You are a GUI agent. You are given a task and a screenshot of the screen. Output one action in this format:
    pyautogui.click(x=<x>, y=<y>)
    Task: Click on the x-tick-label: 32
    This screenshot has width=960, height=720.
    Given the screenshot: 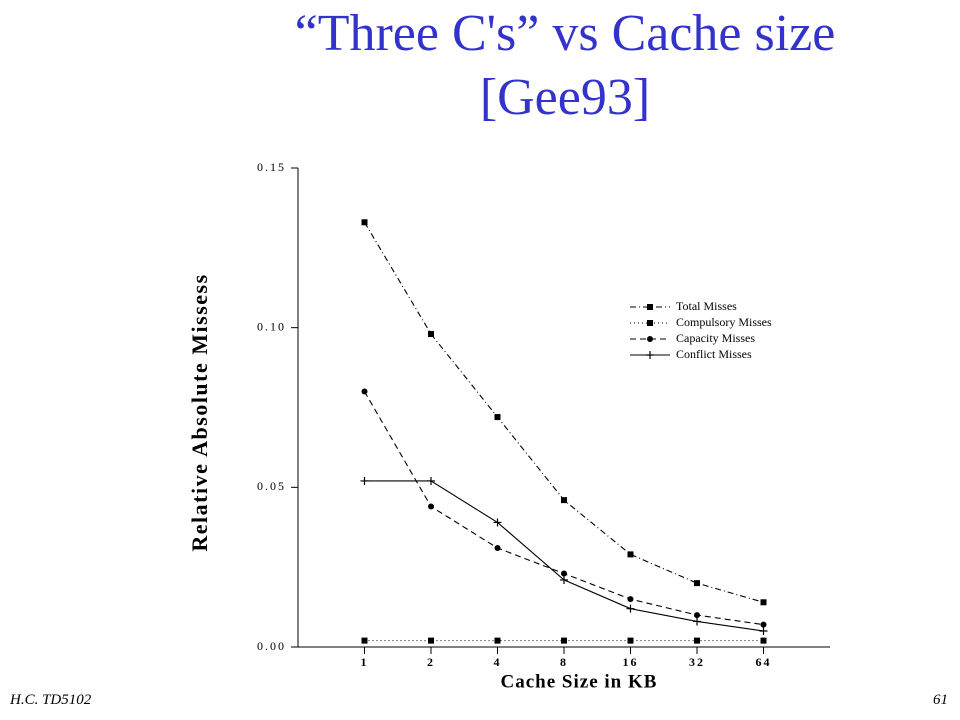 What is the action you would take?
    pyautogui.click(x=697, y=662)
    